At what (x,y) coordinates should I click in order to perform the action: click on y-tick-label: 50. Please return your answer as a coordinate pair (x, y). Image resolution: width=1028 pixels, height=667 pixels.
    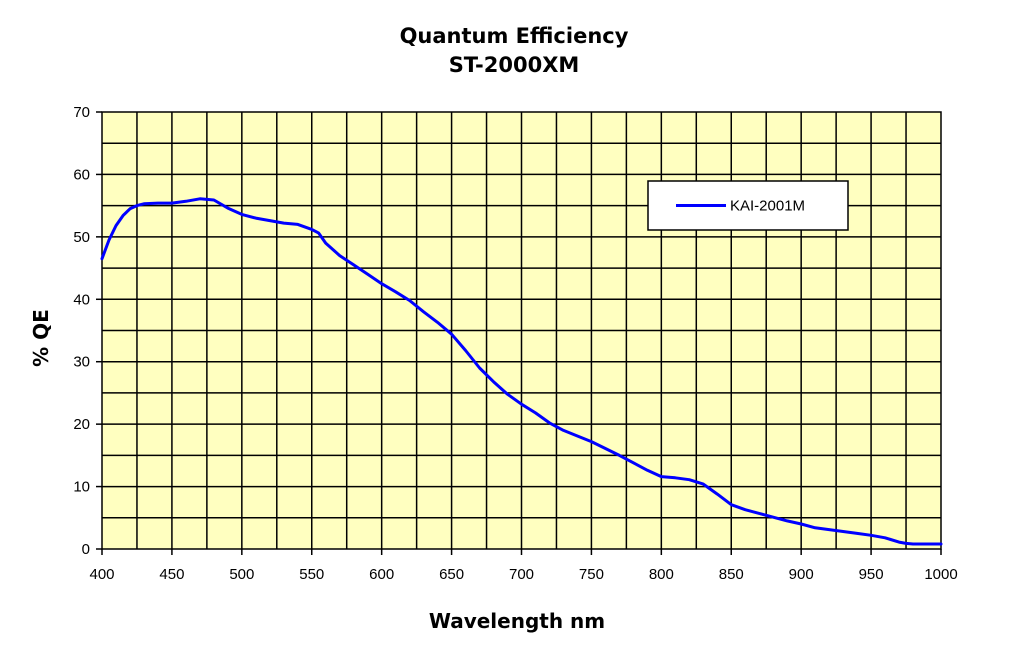
    Looking at the image, I should click on (81, 237).